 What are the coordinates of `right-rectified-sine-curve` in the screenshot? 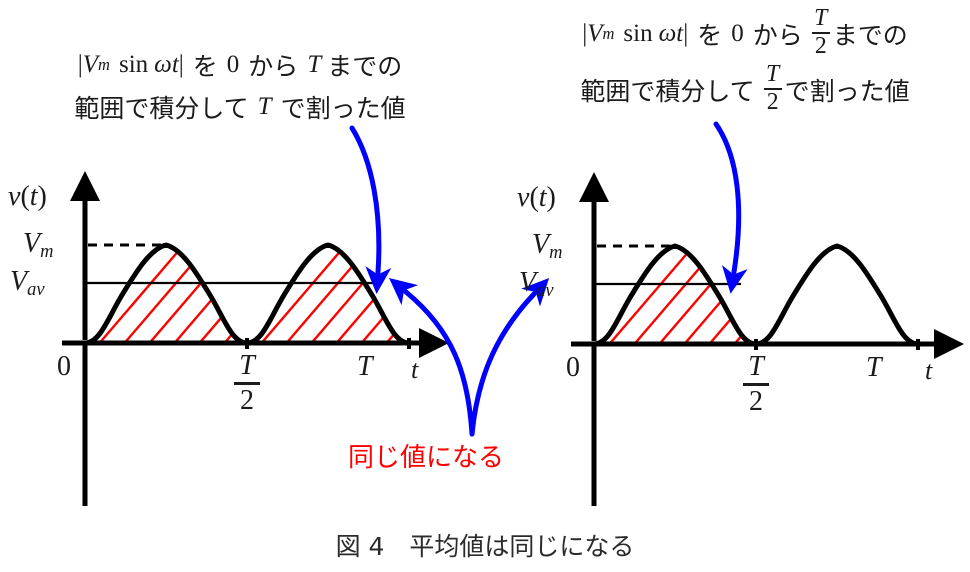 It's located at (756, 295).